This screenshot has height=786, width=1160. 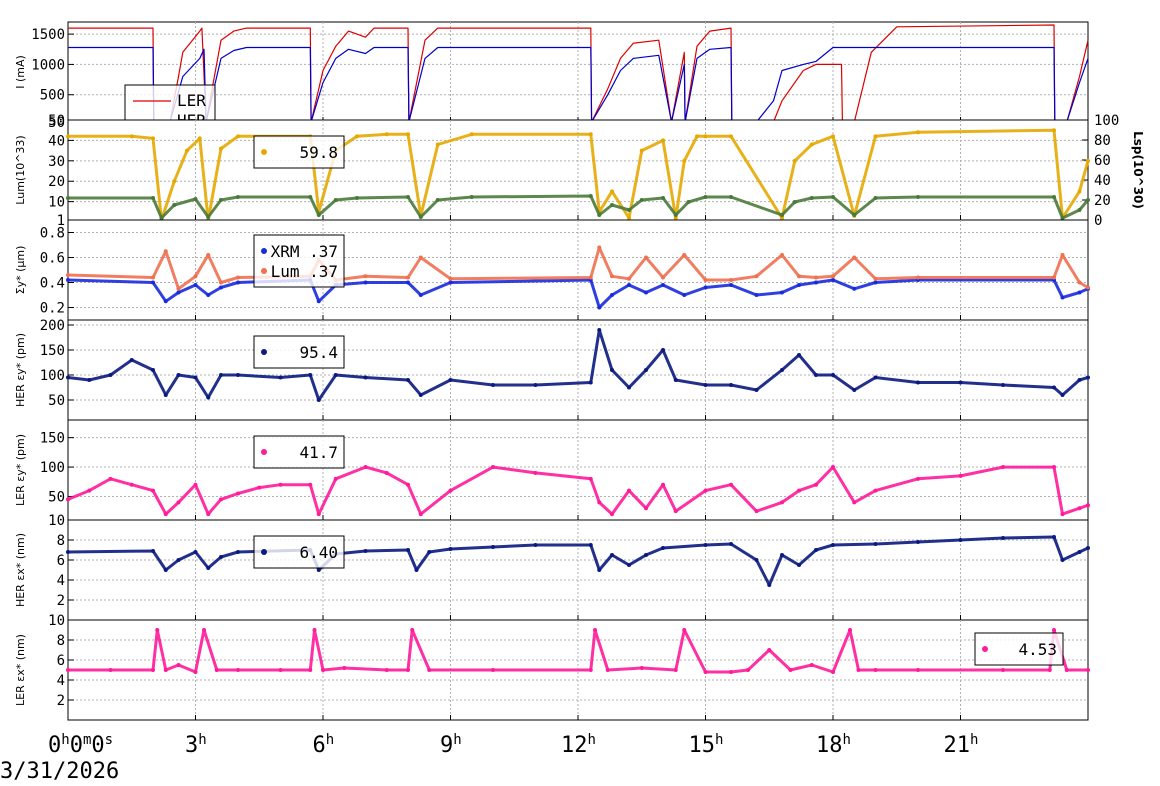 I want to click on legend-box-ler_emit_x, so click(x=1019, y=649).